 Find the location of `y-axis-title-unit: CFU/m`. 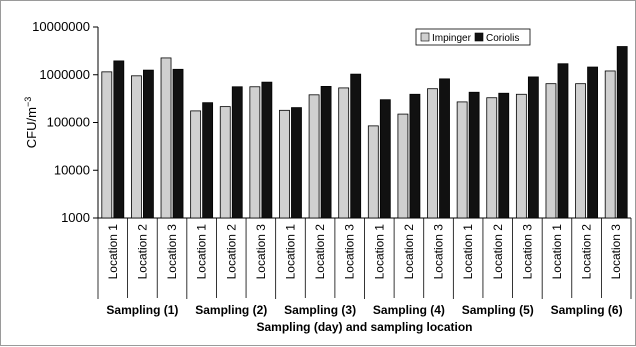

y-axis-title-unit: CFU/m is located at coordinates (31, 127).